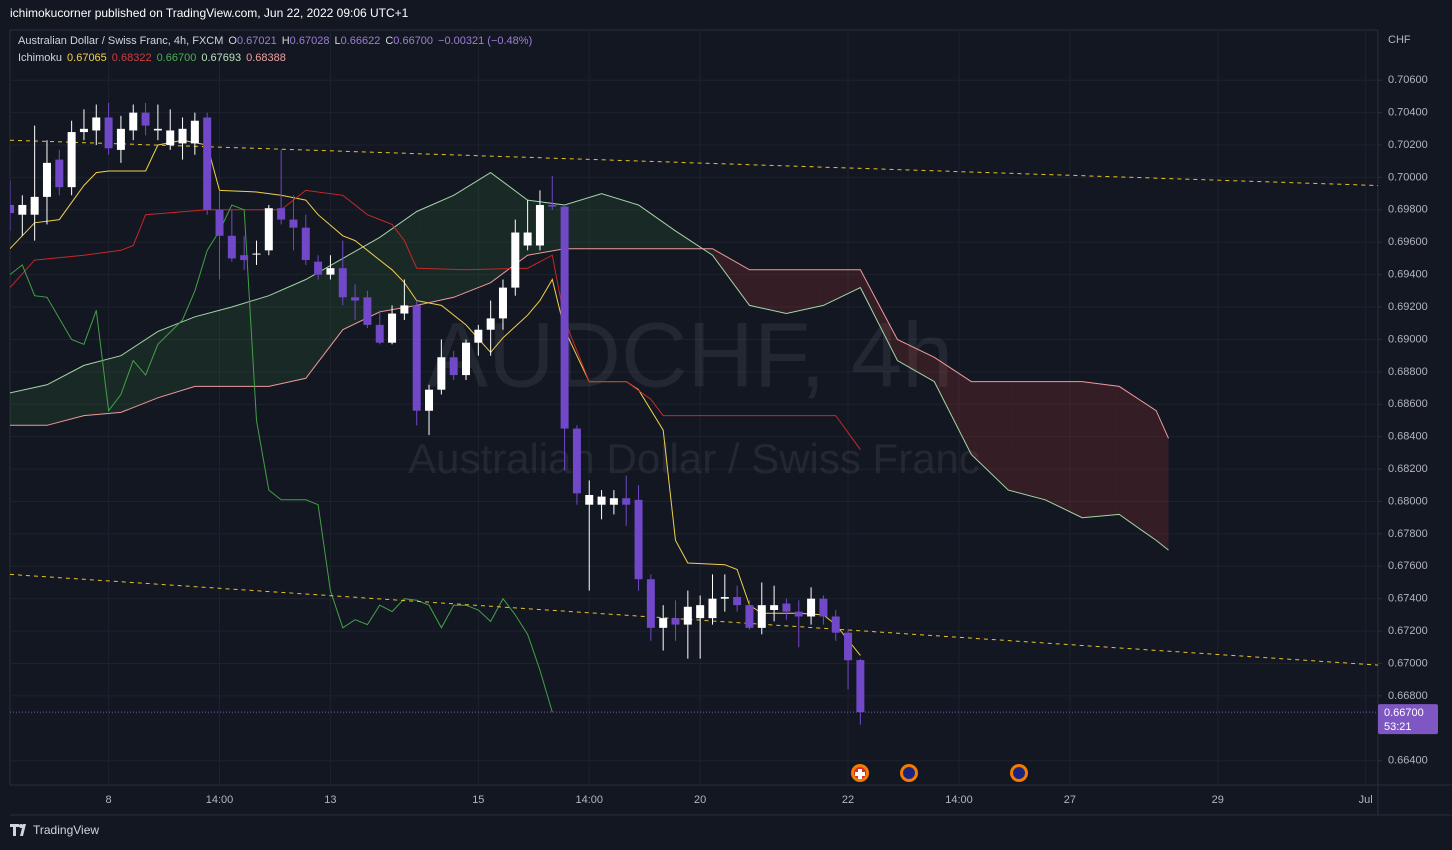  I want to click on y-tick-label: 0.67000, so click(1408, 663).